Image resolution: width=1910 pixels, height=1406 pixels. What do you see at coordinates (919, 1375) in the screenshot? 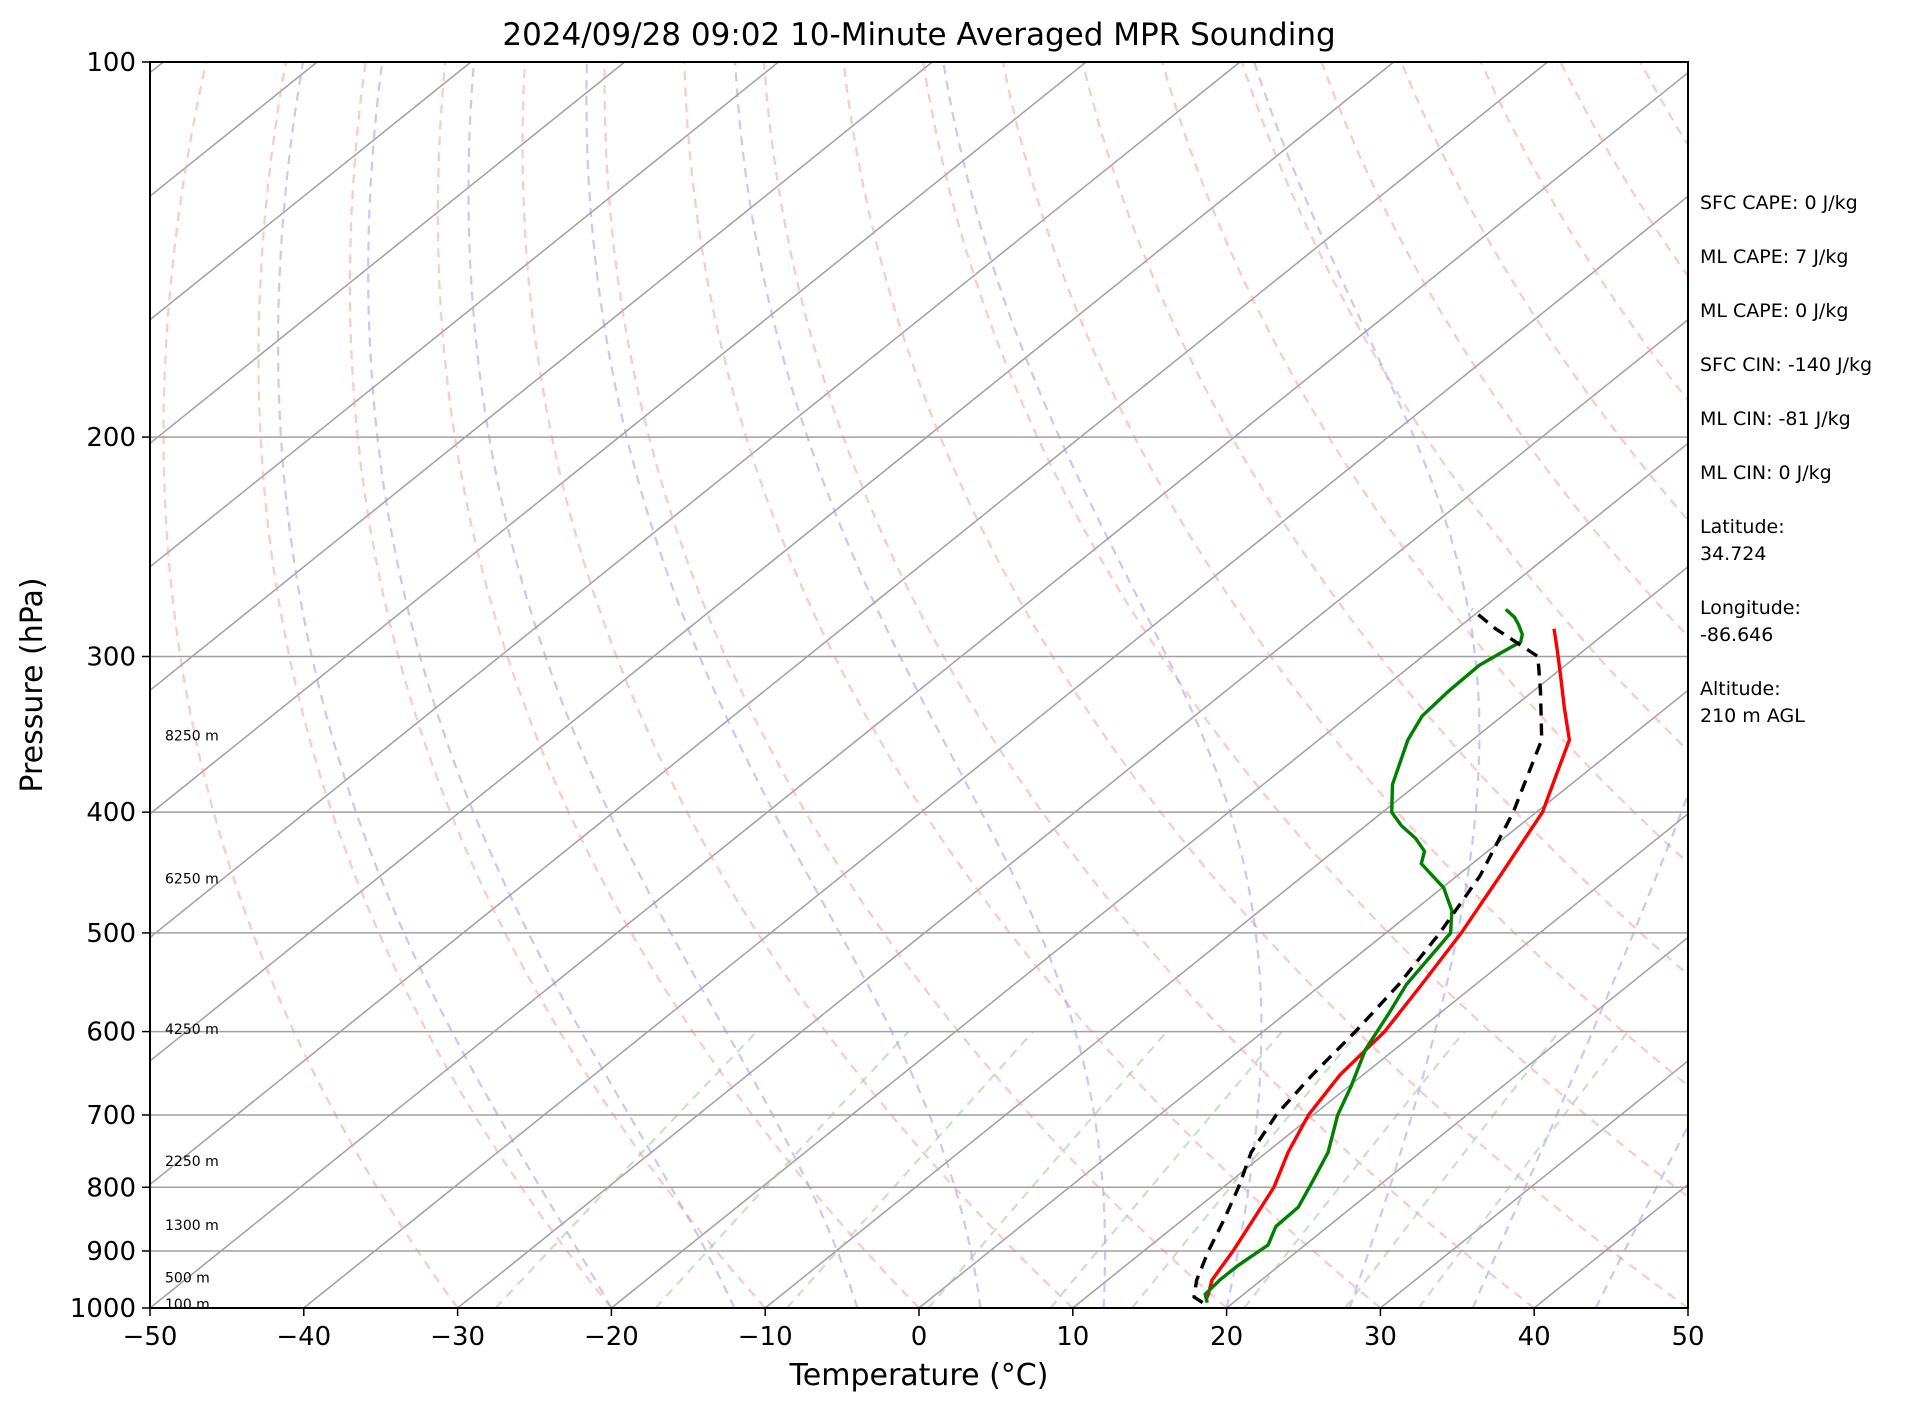
I see `x-axis-label: Temperature (°C)` at bounding box center [919, 1375].